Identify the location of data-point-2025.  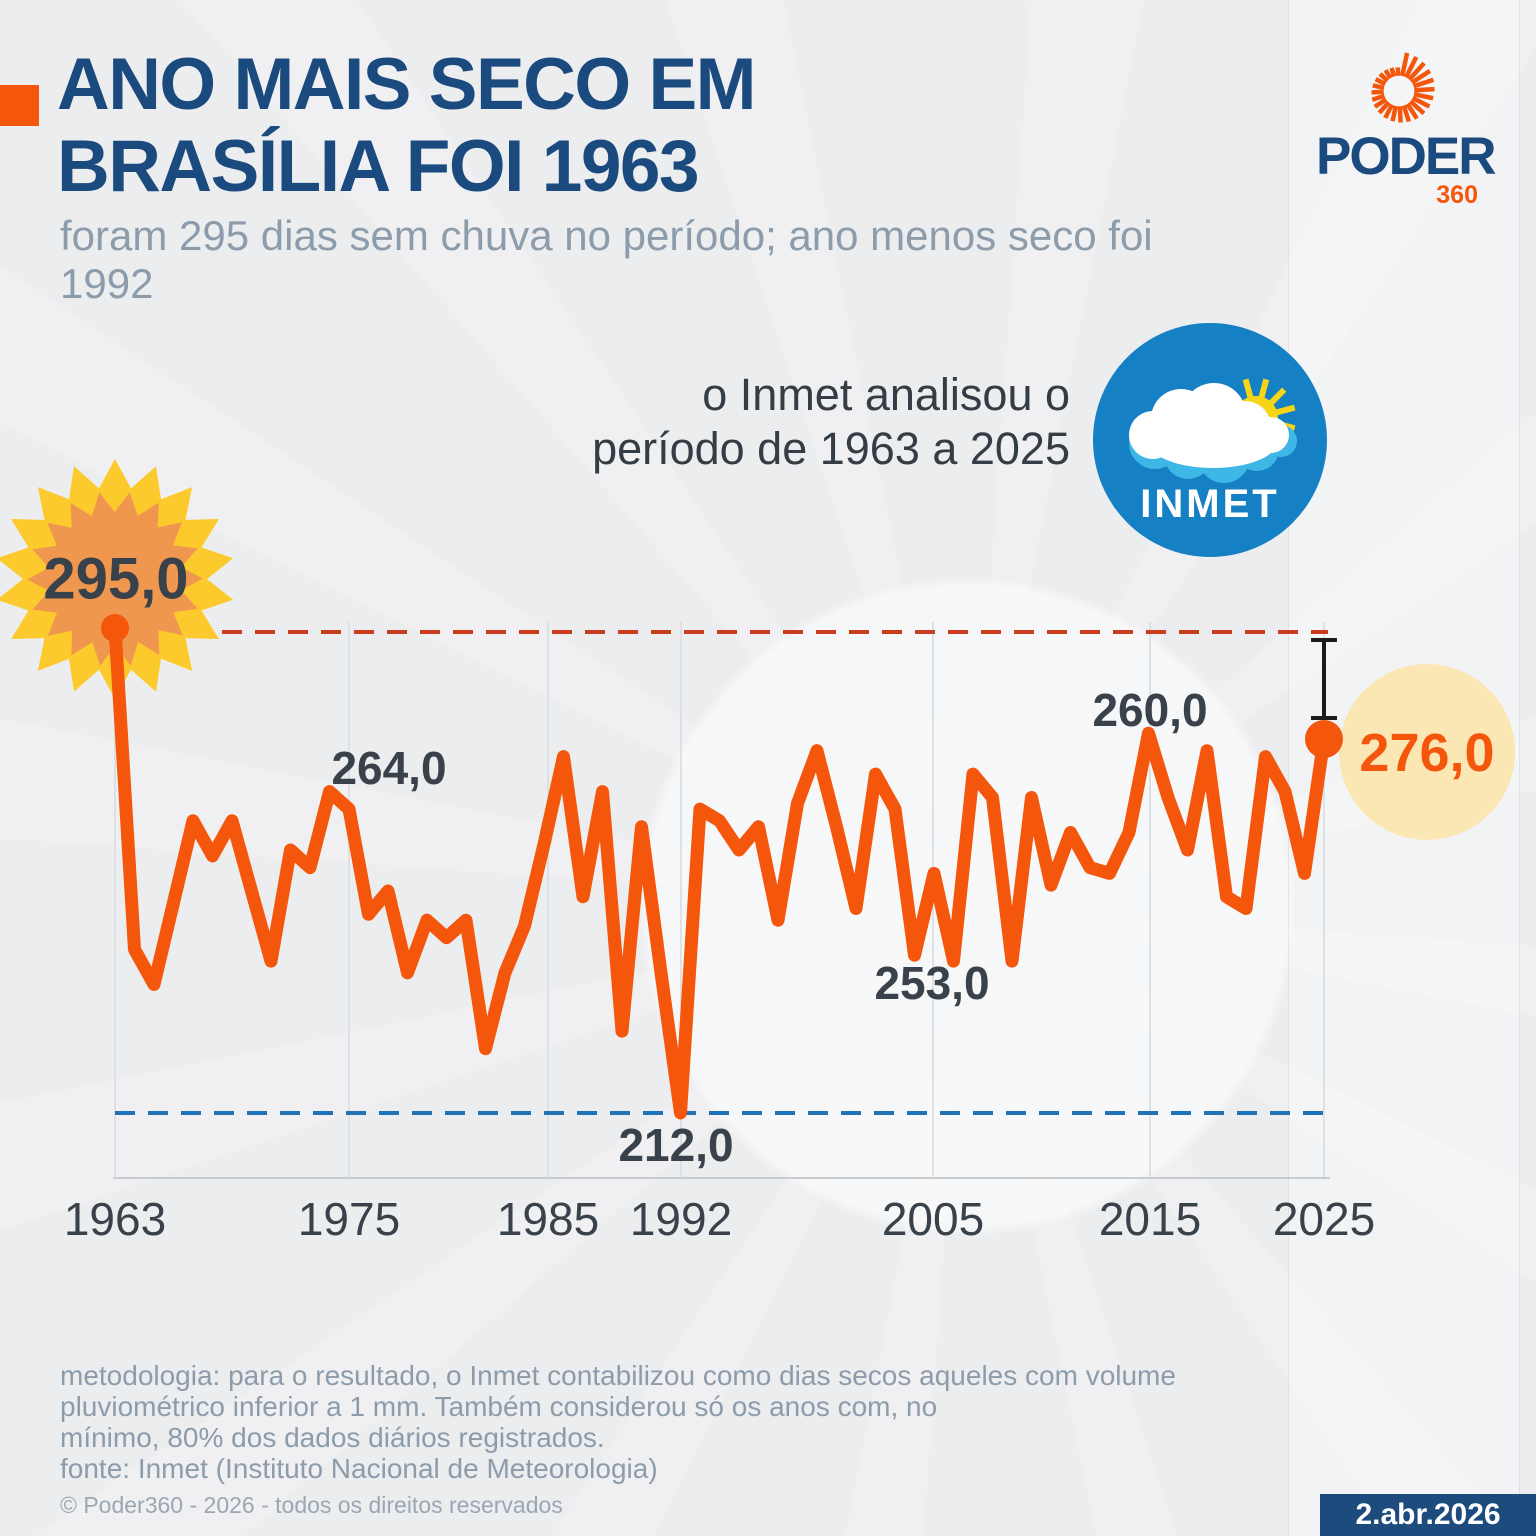
(1324, 739).